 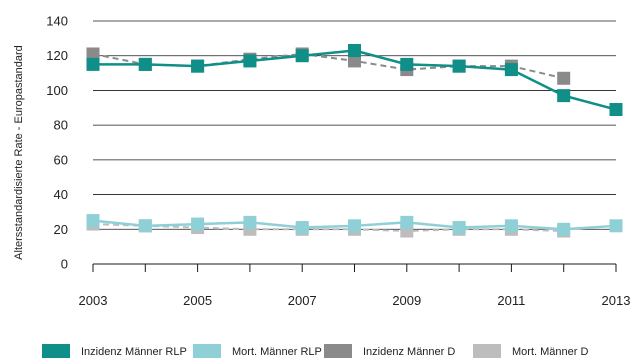 What do you see at coordinates (57, 21) in the screenshot?
I see `y-tick-label-140: 140` at bounding box center [57, 21].